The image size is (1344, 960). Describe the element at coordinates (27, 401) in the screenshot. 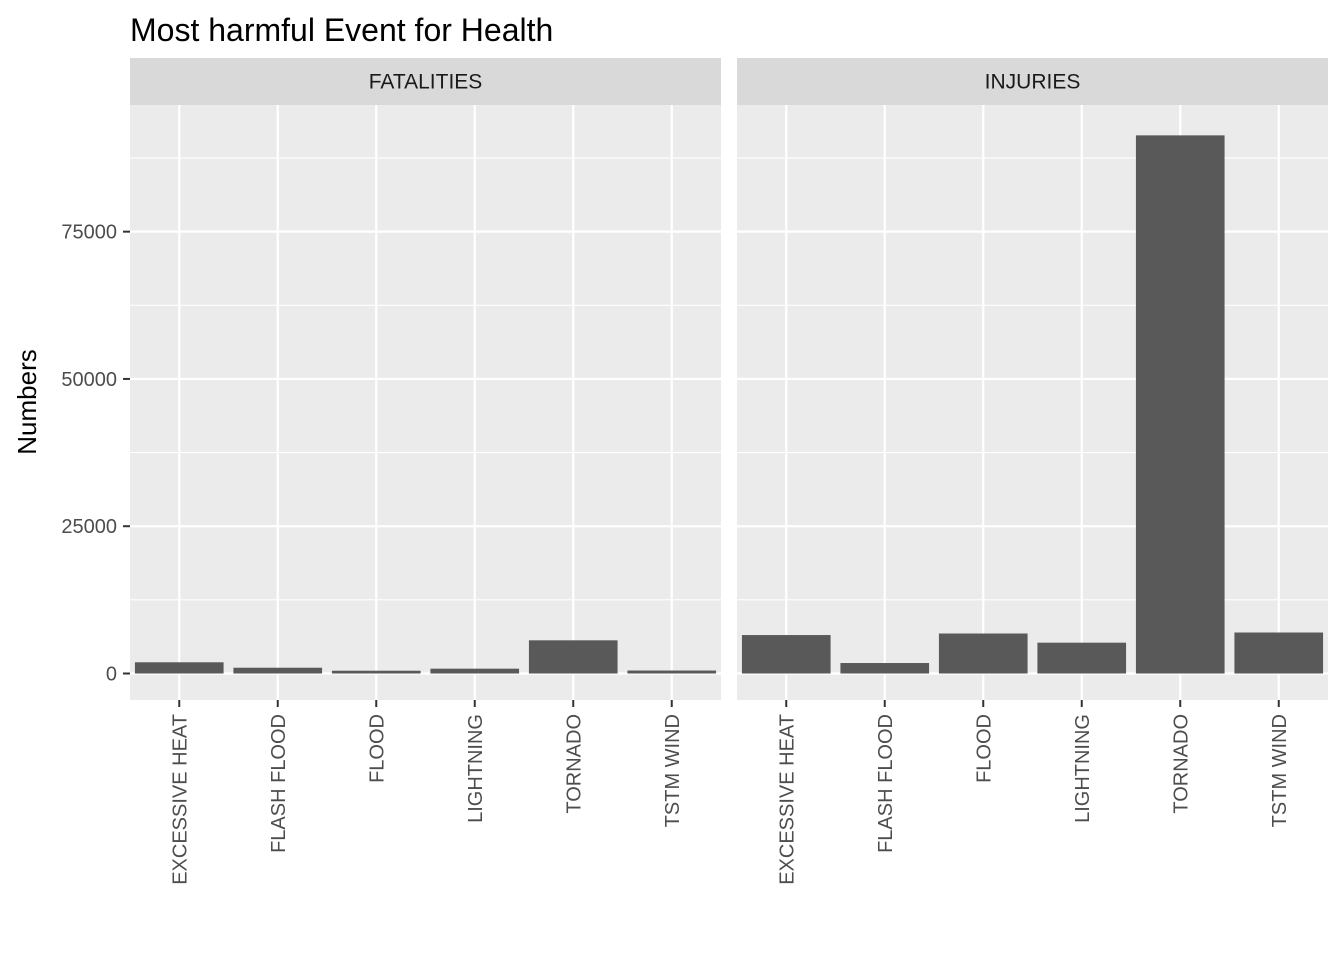

I see `y-axis-title: Numbers` at that location.